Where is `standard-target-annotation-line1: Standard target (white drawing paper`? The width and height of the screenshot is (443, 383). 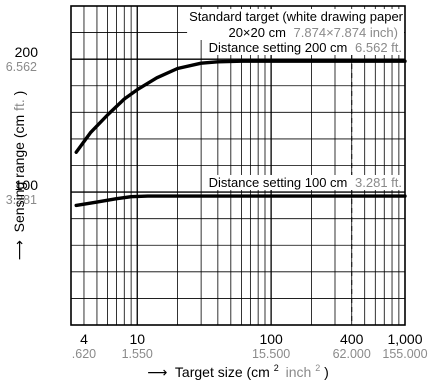 standard-target-annotation-line1: Standard target (white drawing paper is located at coordinates (296, 16).